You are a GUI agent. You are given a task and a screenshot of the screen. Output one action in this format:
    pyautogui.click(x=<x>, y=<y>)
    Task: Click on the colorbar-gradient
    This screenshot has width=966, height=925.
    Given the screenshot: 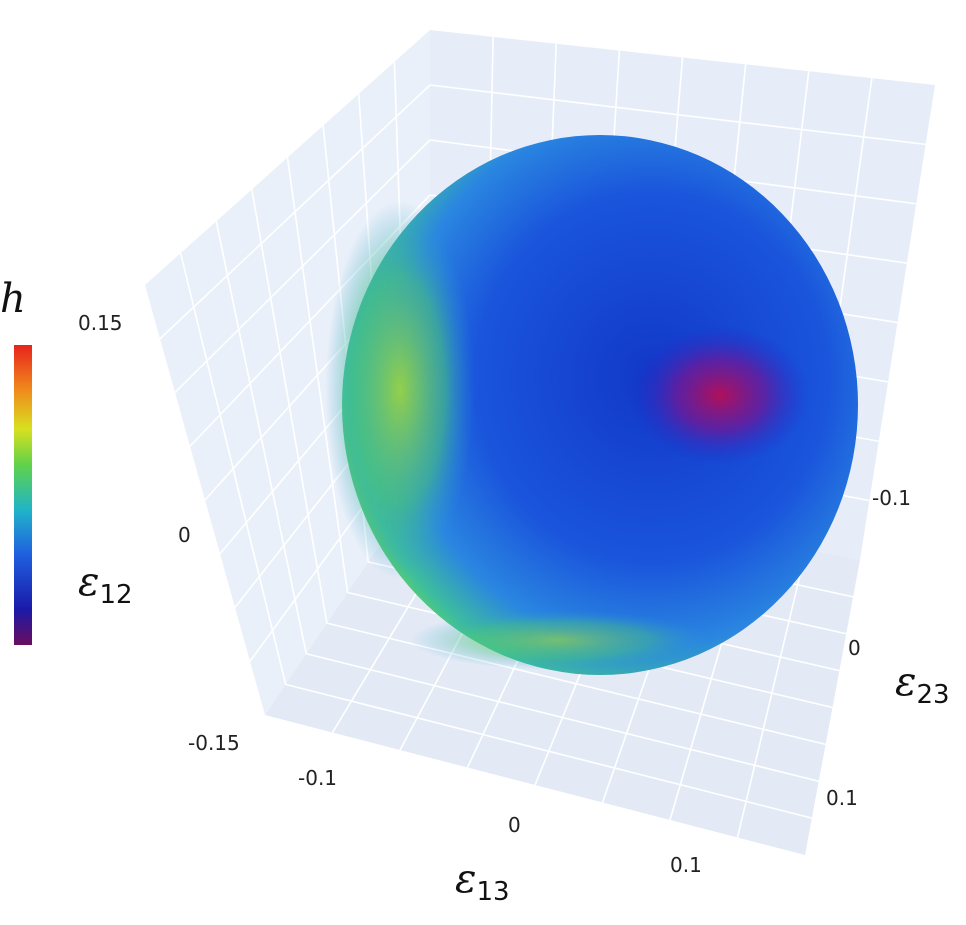 What is the action you would take?
    pyautogui.click(x=23, y=495)
    